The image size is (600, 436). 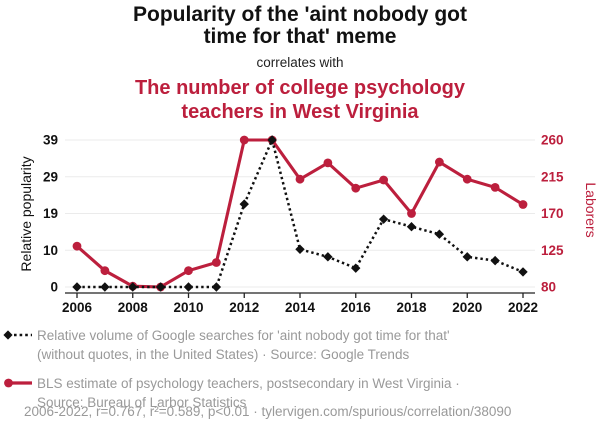 What do you see at coordinates (411, 307) in the screenshot?
I see `x-axis-tick-label: 2018` at bounding box center [411, 307].